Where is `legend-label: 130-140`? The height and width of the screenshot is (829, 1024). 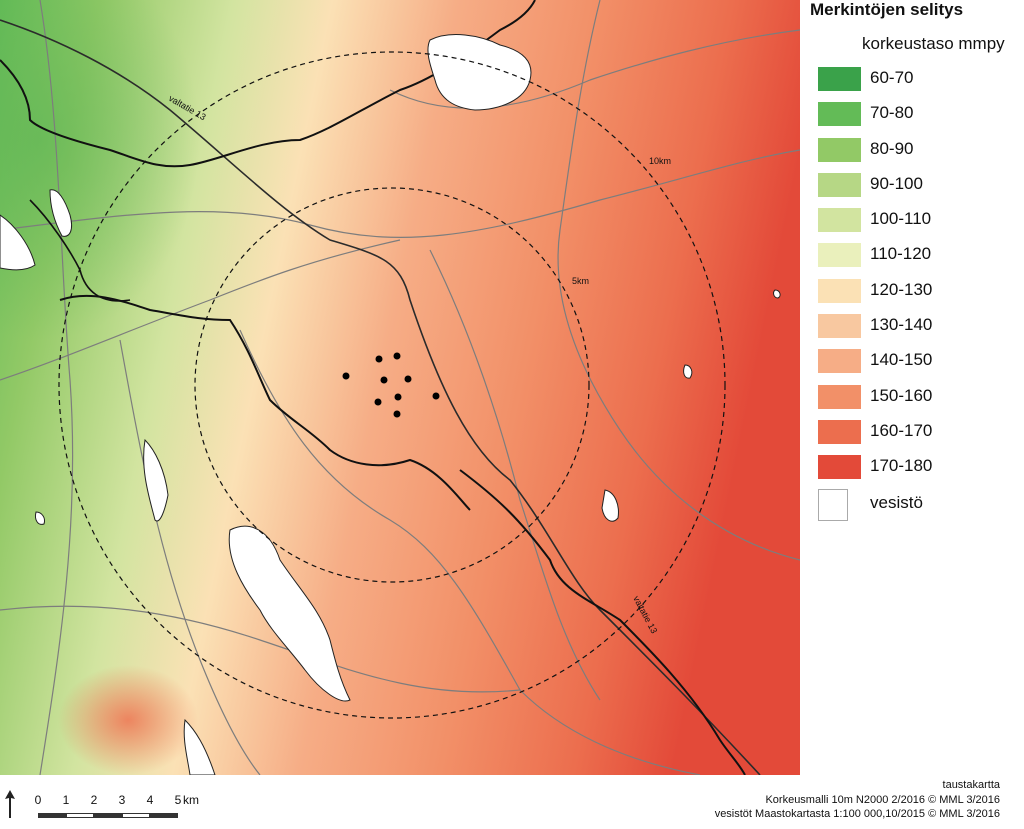 legend-label: 130-140 is located at coordinates (901, 325).